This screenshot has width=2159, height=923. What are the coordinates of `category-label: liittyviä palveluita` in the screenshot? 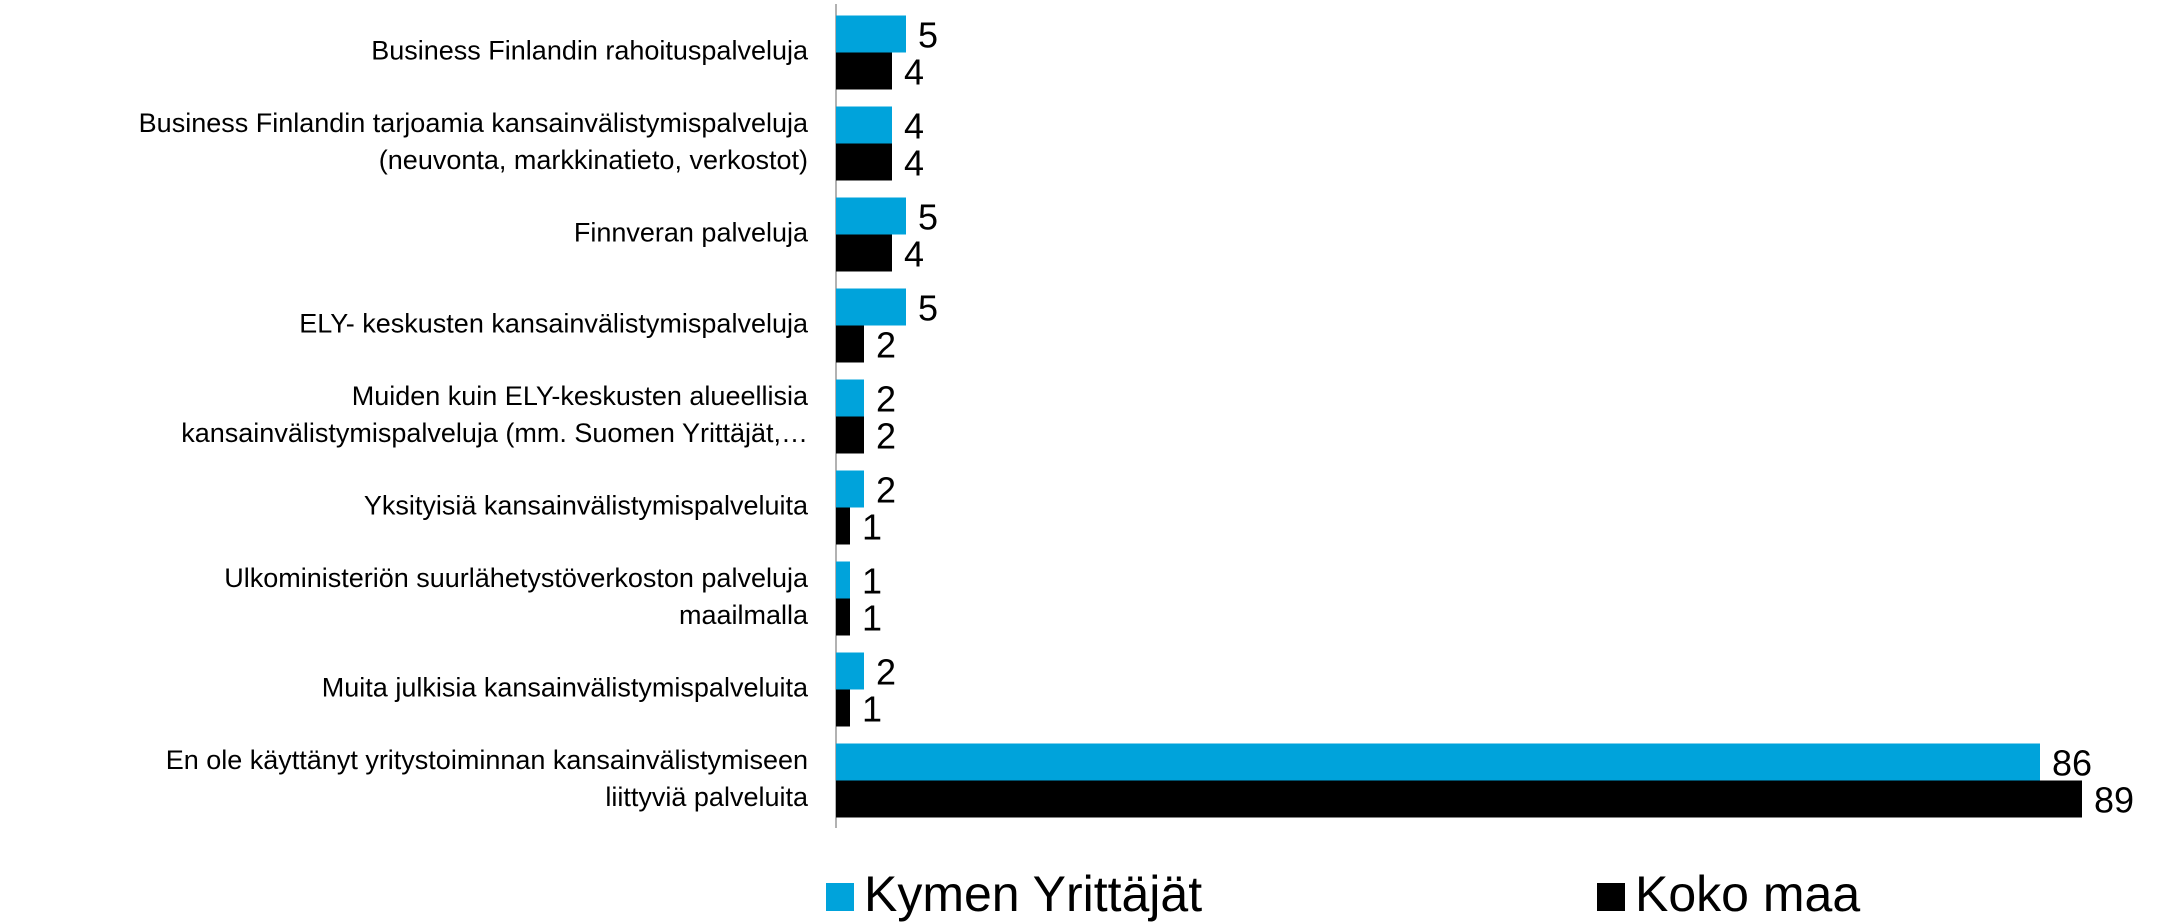 It's located at (707, 797).